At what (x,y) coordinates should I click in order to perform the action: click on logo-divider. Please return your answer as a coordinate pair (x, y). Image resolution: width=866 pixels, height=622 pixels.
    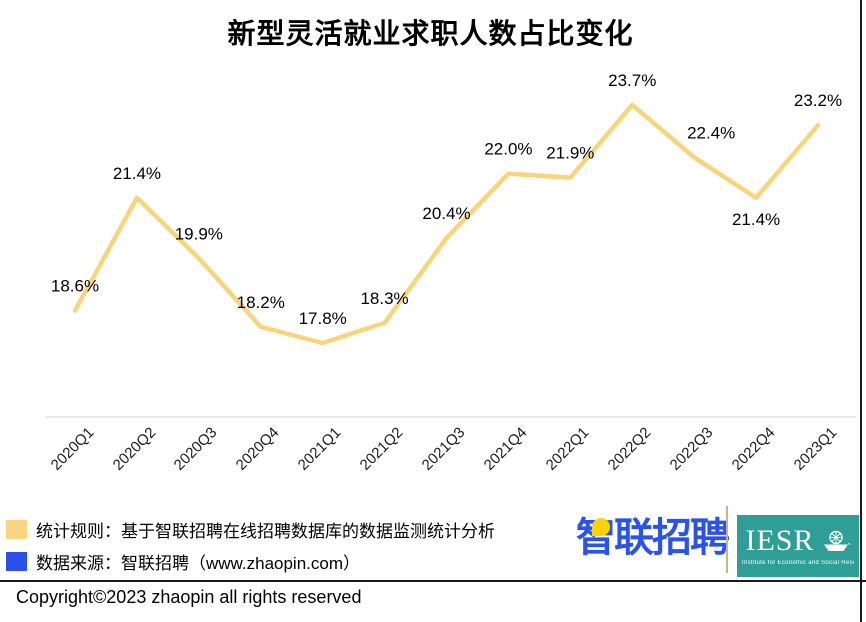
    Looking at the image, I should click on (727, 539).